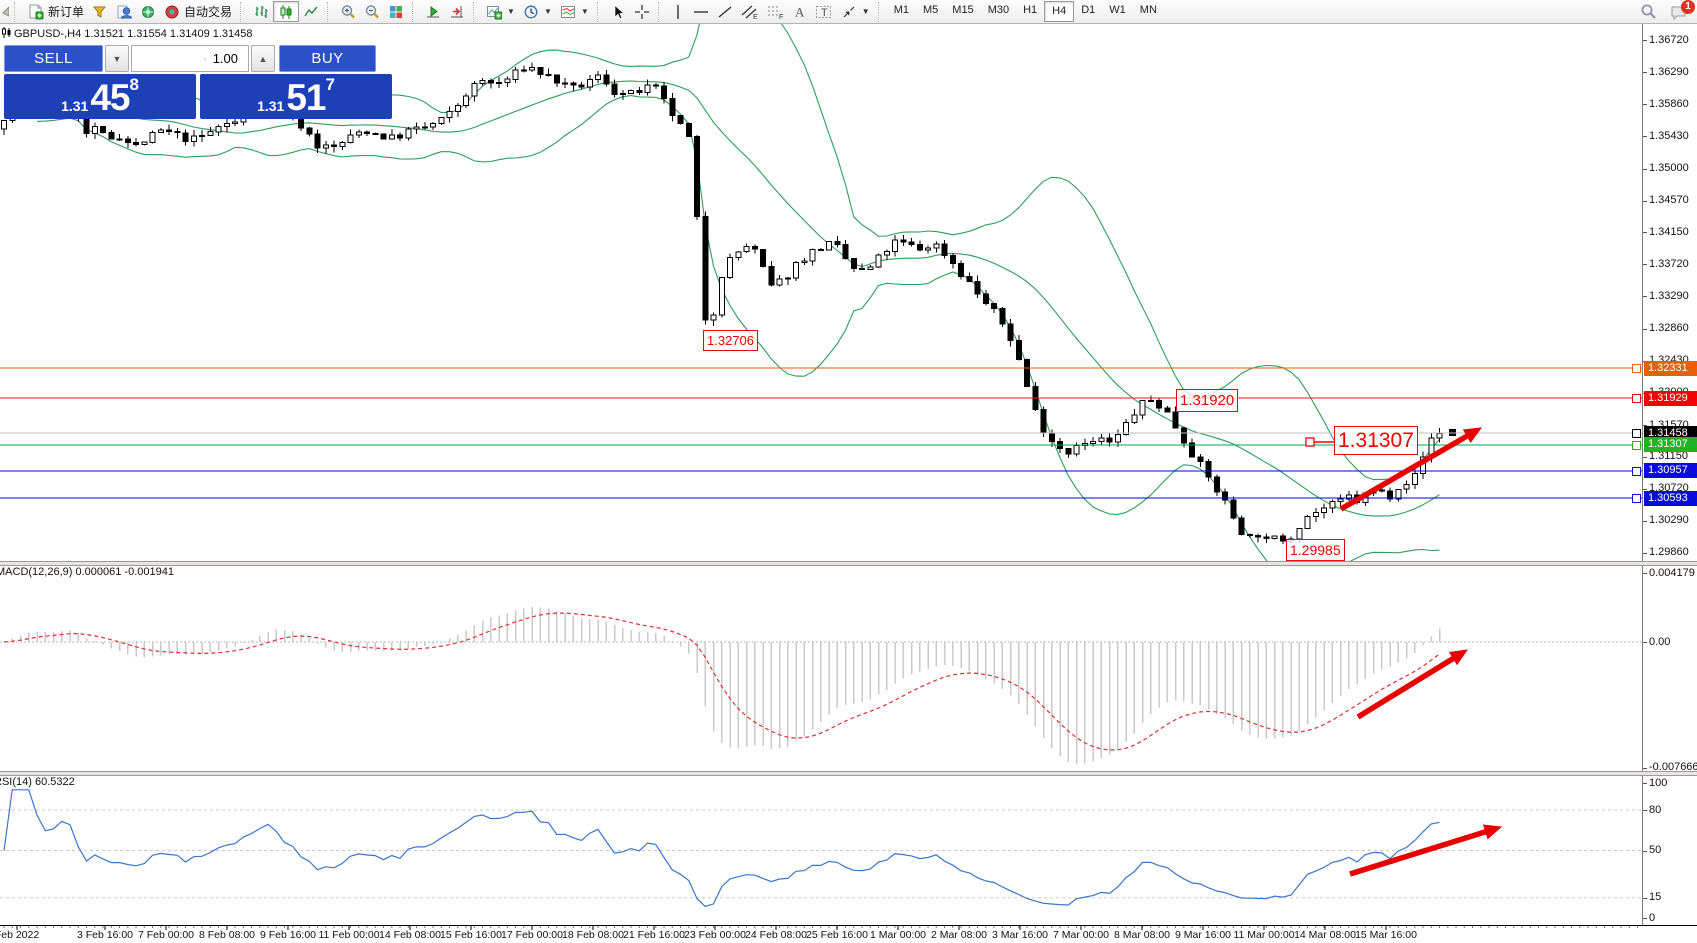 This screenshot has width=1697, height=943. Describe the element at coordinates (311, 12) in the screenshot. I see `line-chart-button` at that location.